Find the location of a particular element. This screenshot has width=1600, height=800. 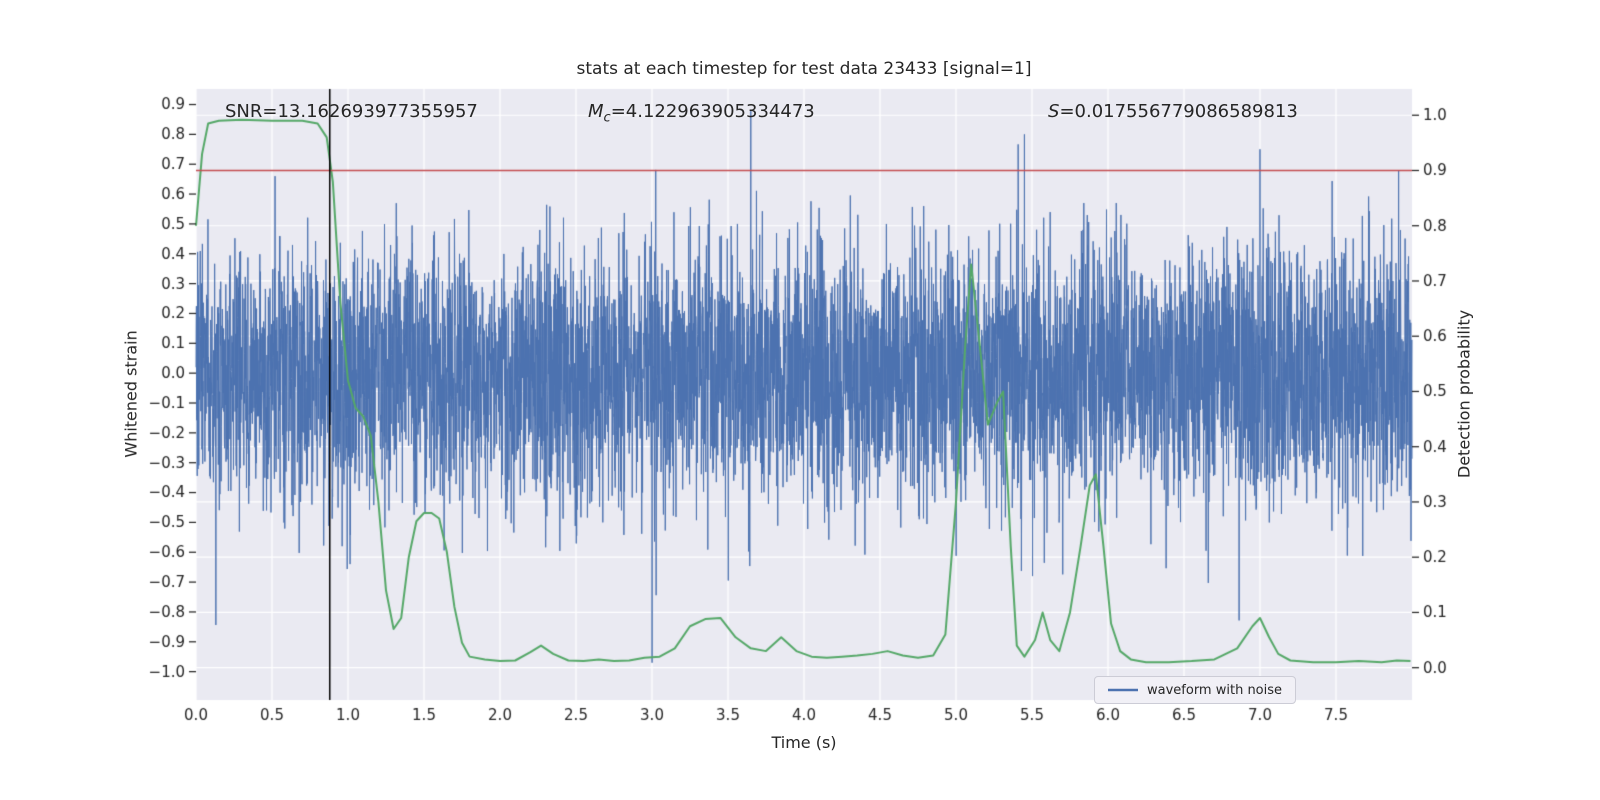

annotation-s-stat: S=0.017556779086589813 is located at coordinates (1173, 111).